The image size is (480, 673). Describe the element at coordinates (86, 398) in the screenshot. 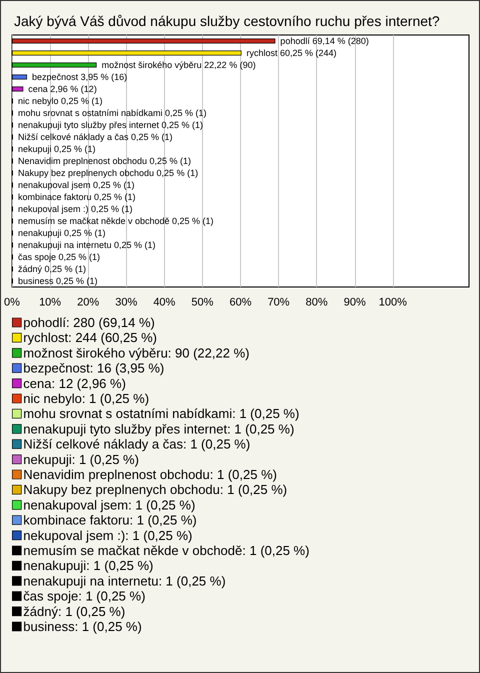

I see `legend-label: nic nebylo: 1 (0,25 %)` at that location.